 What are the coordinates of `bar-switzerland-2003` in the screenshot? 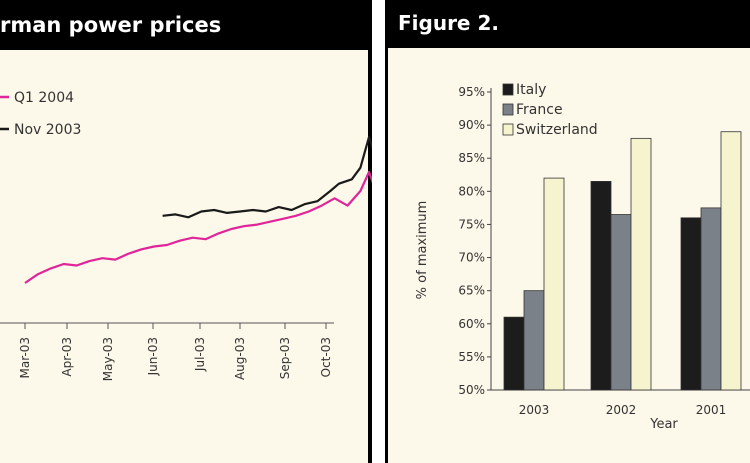 It's located at (554, 284).